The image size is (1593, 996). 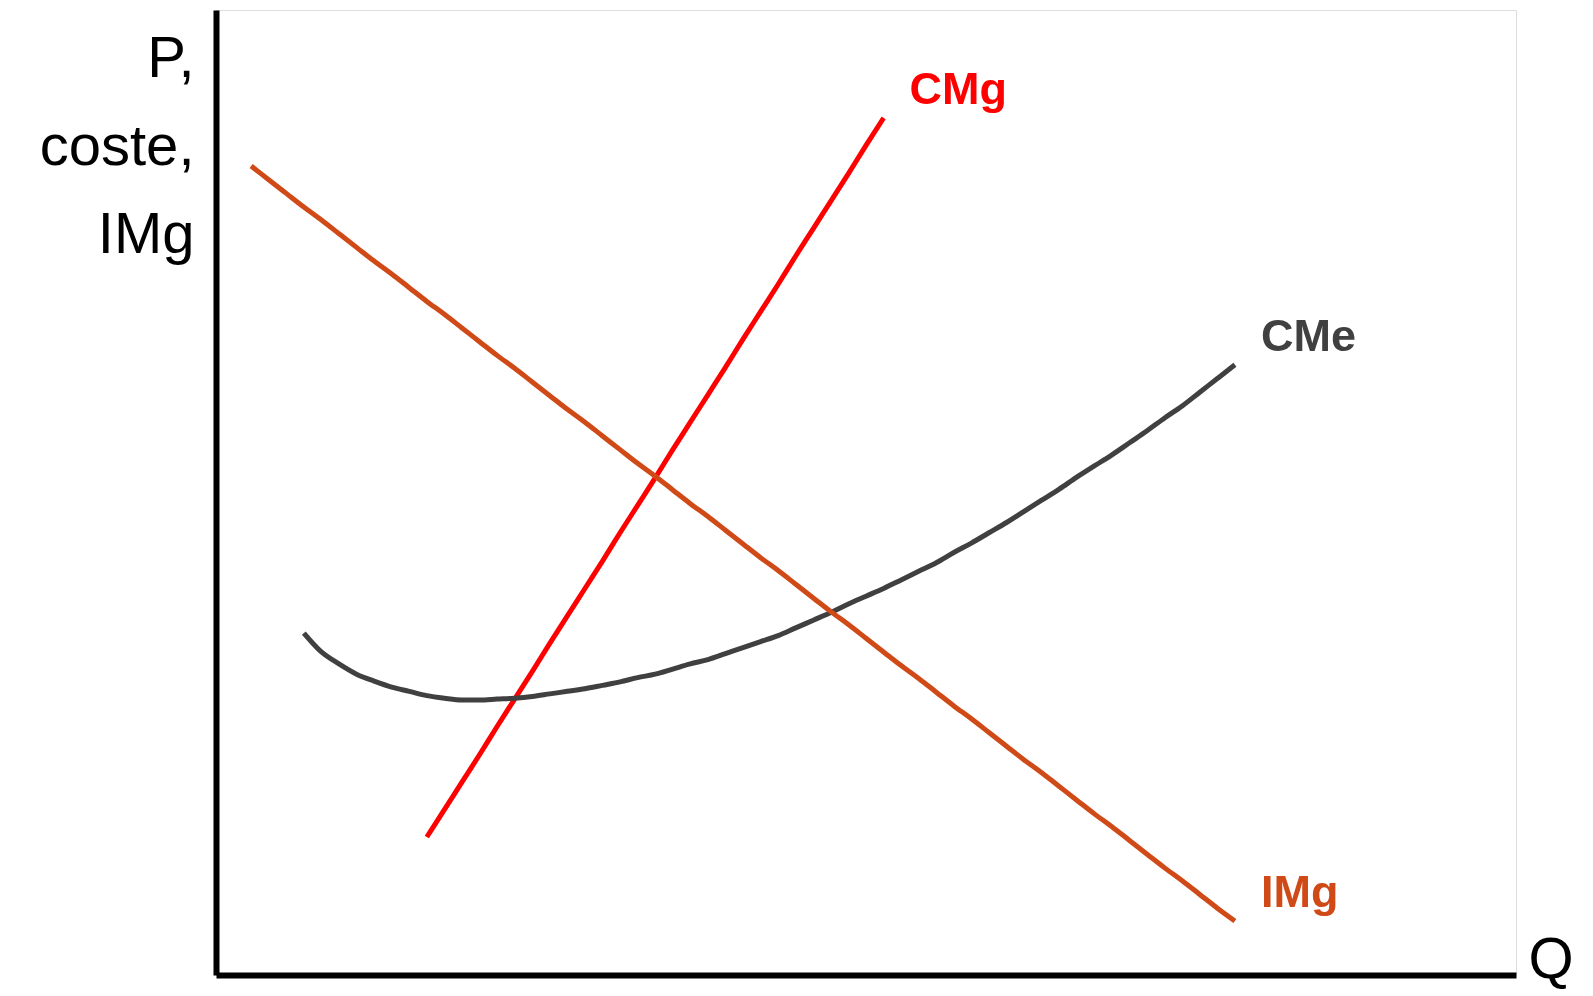 I want to click on series-label: IMg, so click(x=1299, y=892).